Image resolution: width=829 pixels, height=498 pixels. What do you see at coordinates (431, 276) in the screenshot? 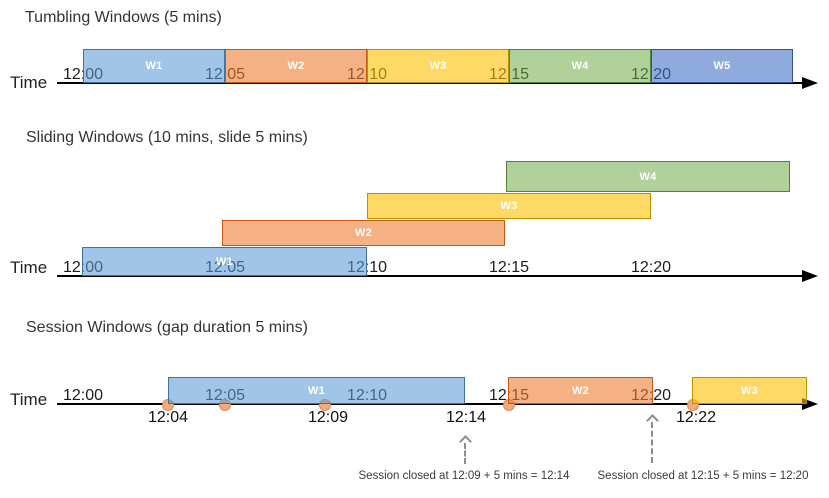
I see `sliding-time-axis-line` at bounding box center [431, 276].